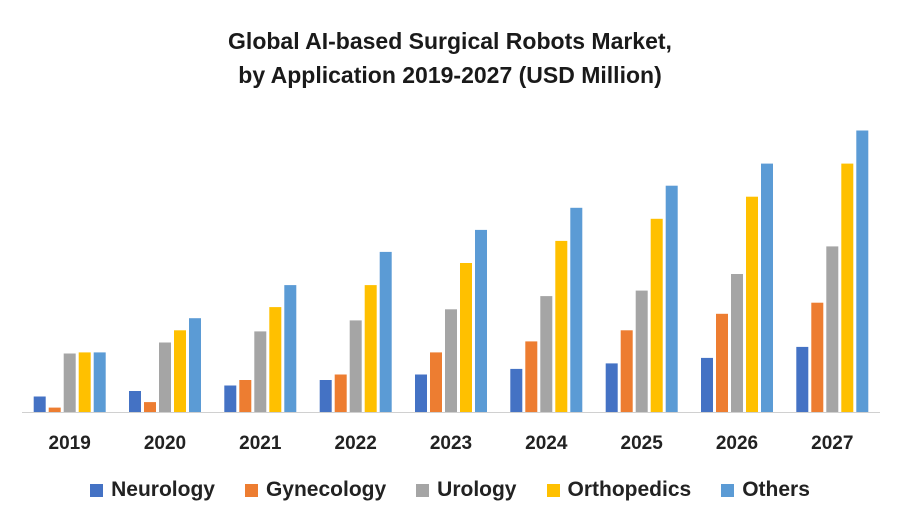 This screenshot has height=525, width=900. Describe the element at coordinates (450, 75) in the screenshot. I see `chart-title-line-2: by Application 2019-2027 (USD Million)` at that location.